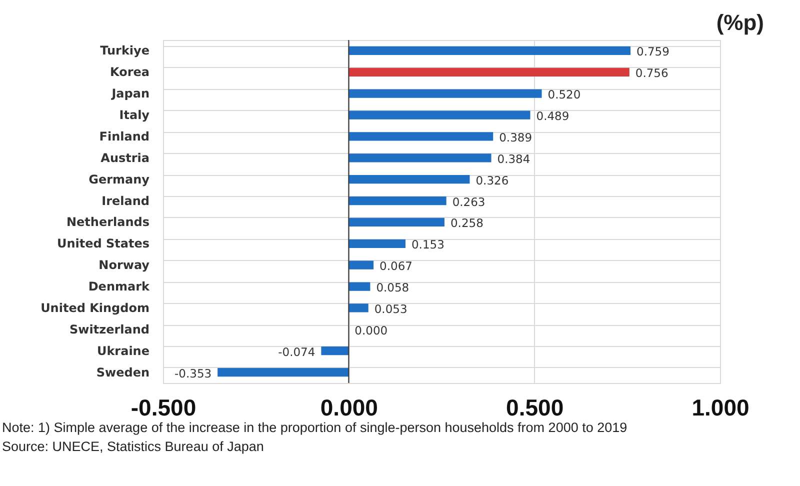  I want to click on data-label: 0.520, so click(564, 95).